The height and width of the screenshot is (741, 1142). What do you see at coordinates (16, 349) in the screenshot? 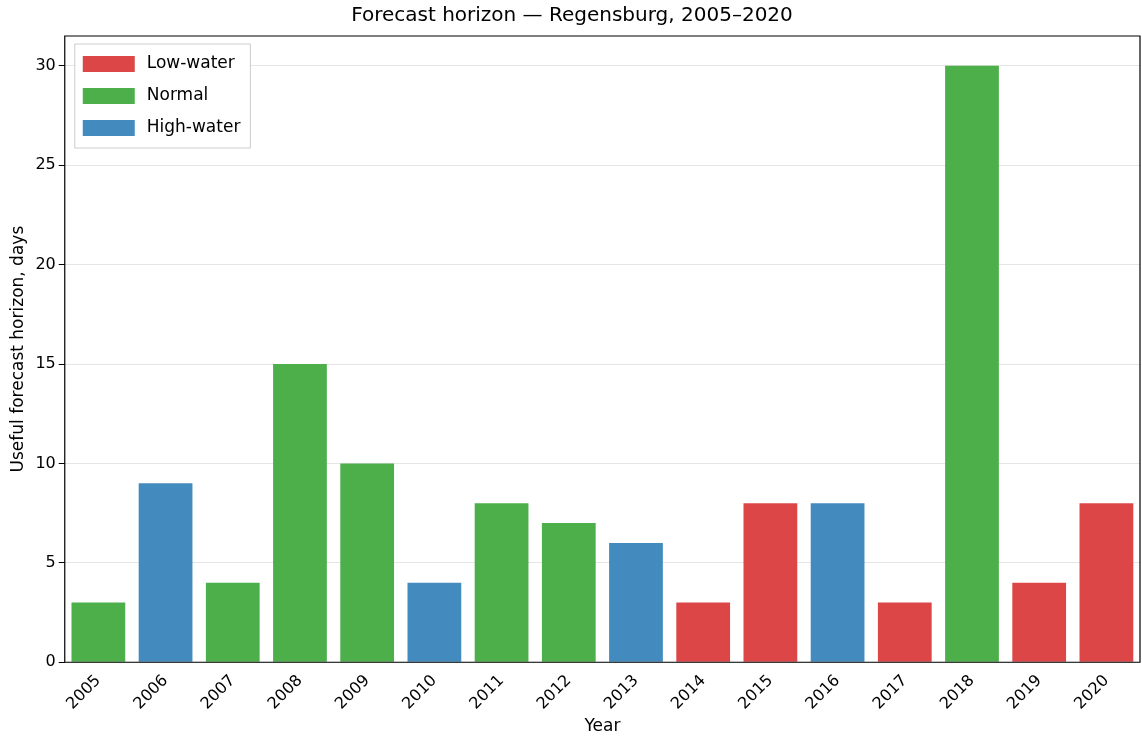
I see `y-axis-title: Useful forecast horizon, days` at bounding box center [16, 349].